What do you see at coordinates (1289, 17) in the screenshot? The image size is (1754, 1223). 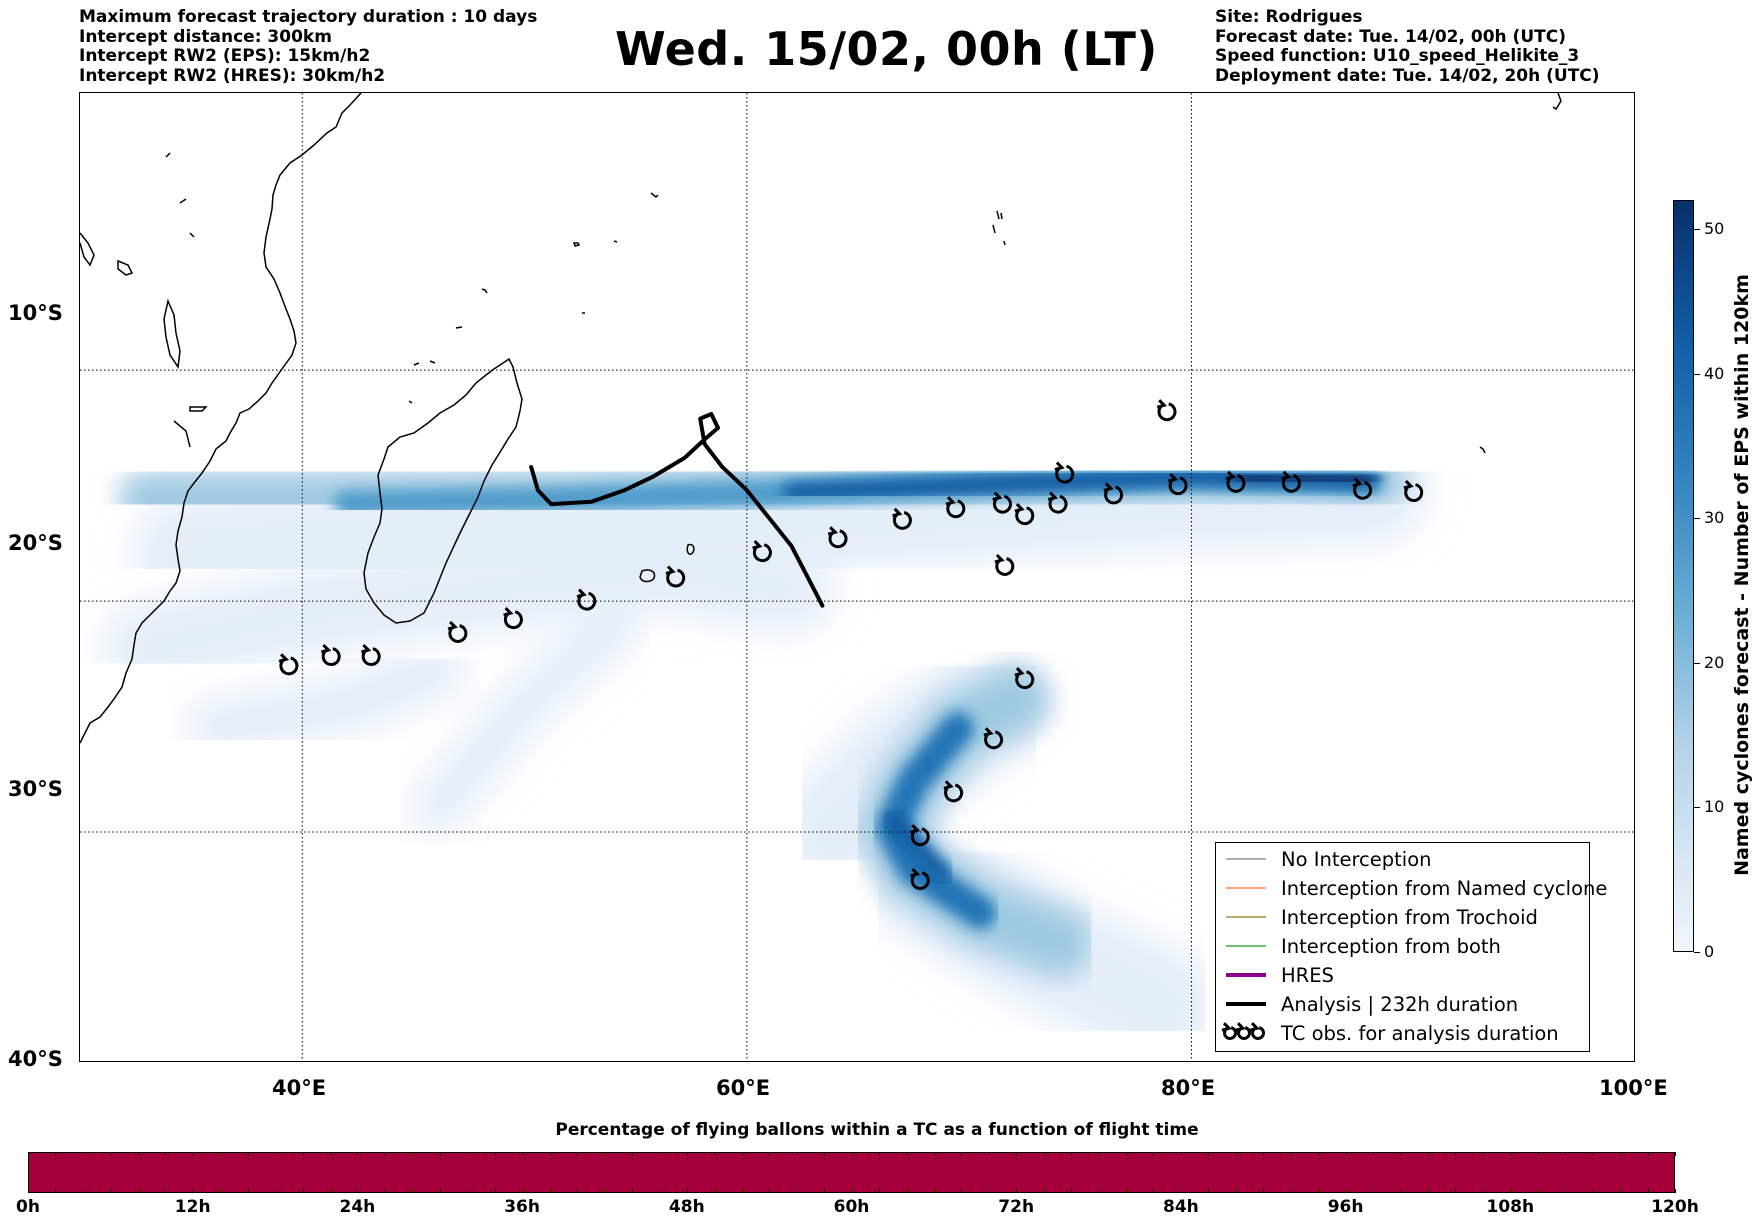 I see `site-info-line: Site: Rodrigues` at bounding box center [1289, 17].